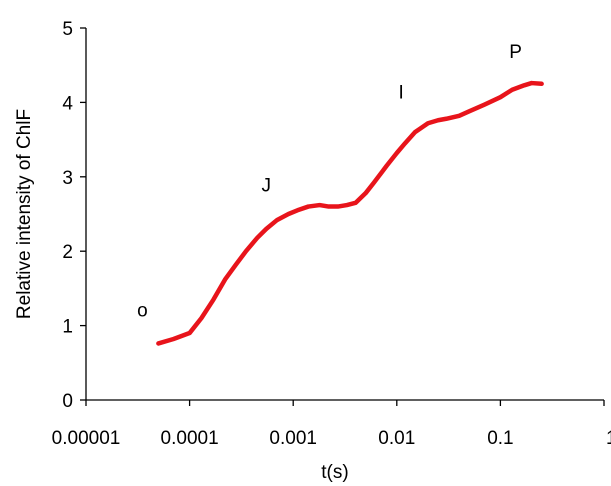 The image size is (611, 486). I want to click on x-tick-label: 1, so click(608, 438).